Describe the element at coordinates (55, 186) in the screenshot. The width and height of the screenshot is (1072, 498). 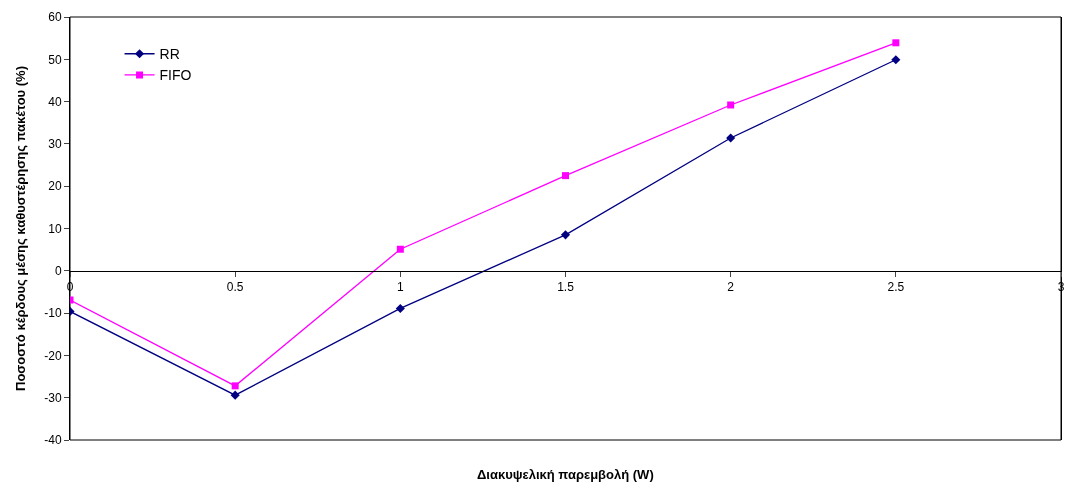
I see `y-tick-label: 20` at that location.